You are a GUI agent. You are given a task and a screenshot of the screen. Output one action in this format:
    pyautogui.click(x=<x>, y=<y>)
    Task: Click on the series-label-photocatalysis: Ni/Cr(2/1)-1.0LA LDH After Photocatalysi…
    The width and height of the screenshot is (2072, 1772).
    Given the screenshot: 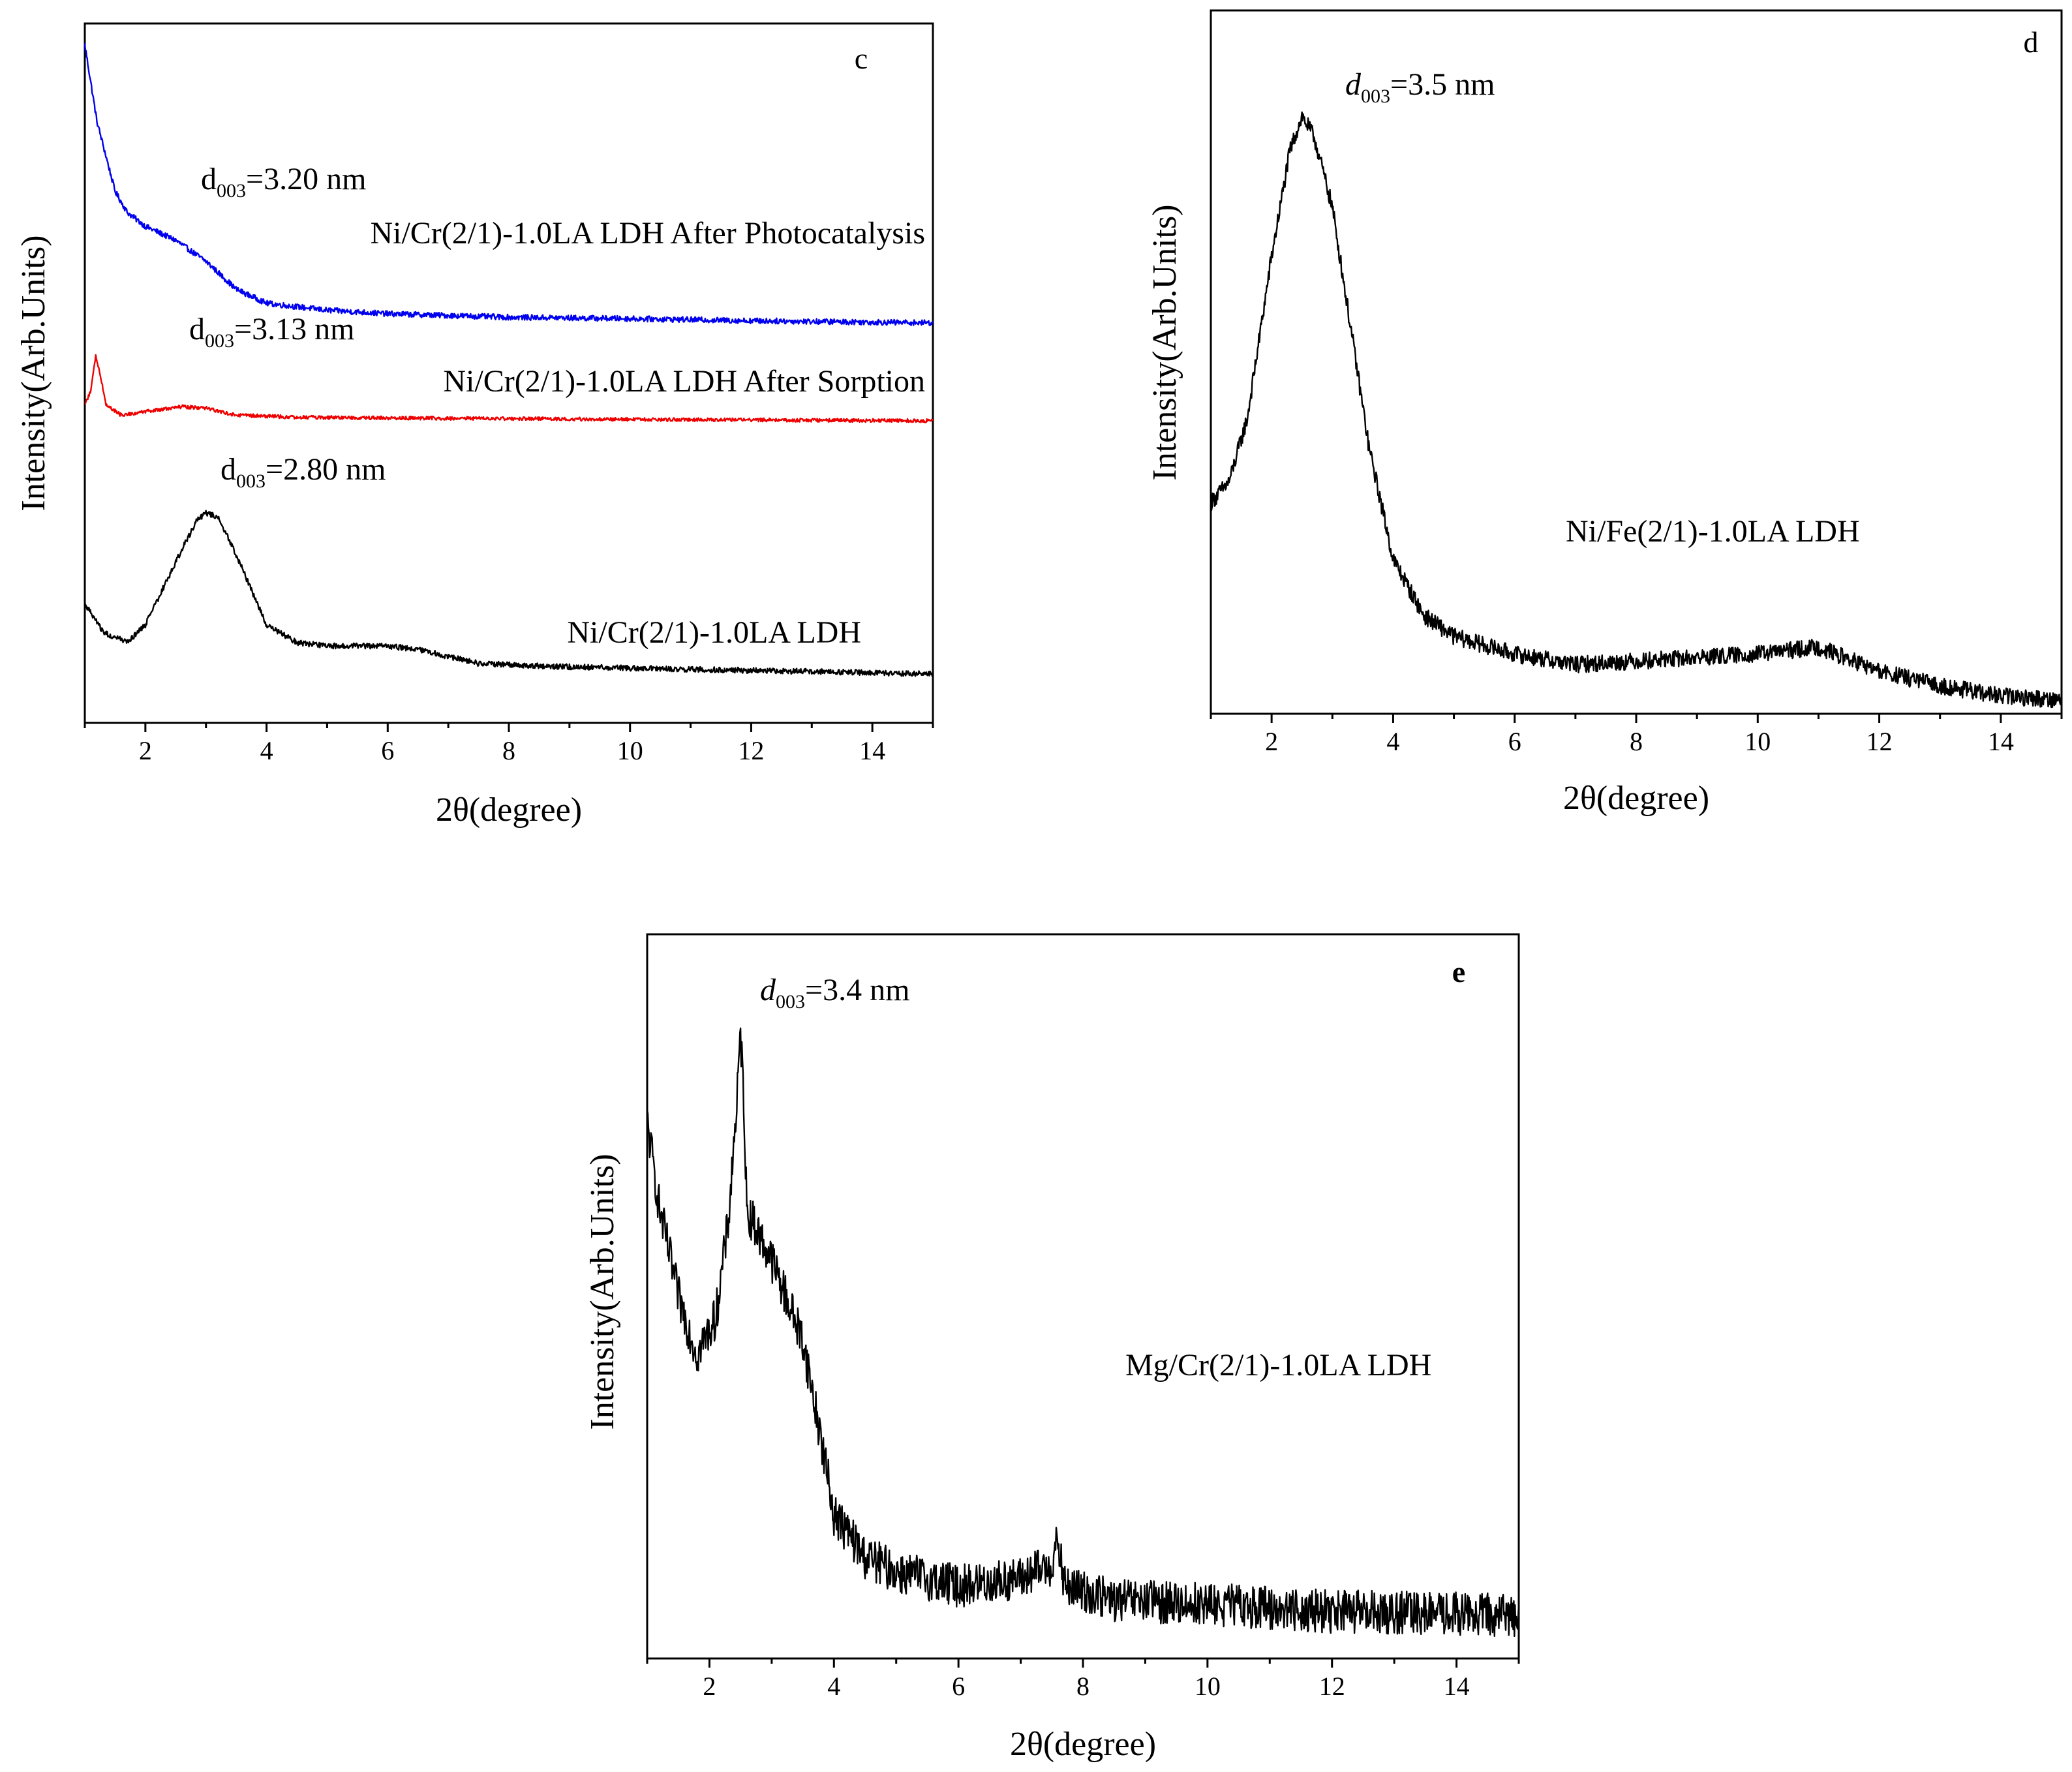 What is the action you would take?
    pyautogui.click(x=647, y=233)
    